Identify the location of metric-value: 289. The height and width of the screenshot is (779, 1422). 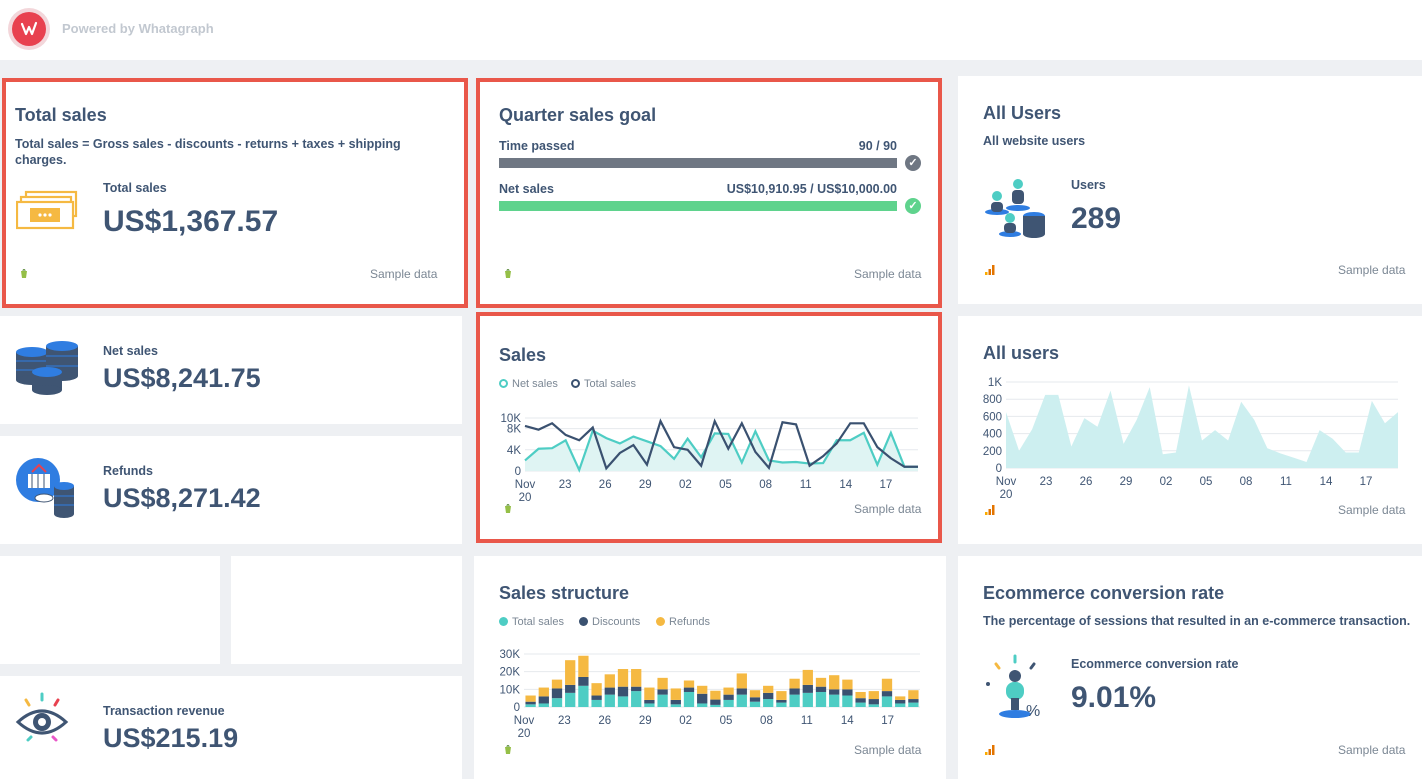
(1096, 218).